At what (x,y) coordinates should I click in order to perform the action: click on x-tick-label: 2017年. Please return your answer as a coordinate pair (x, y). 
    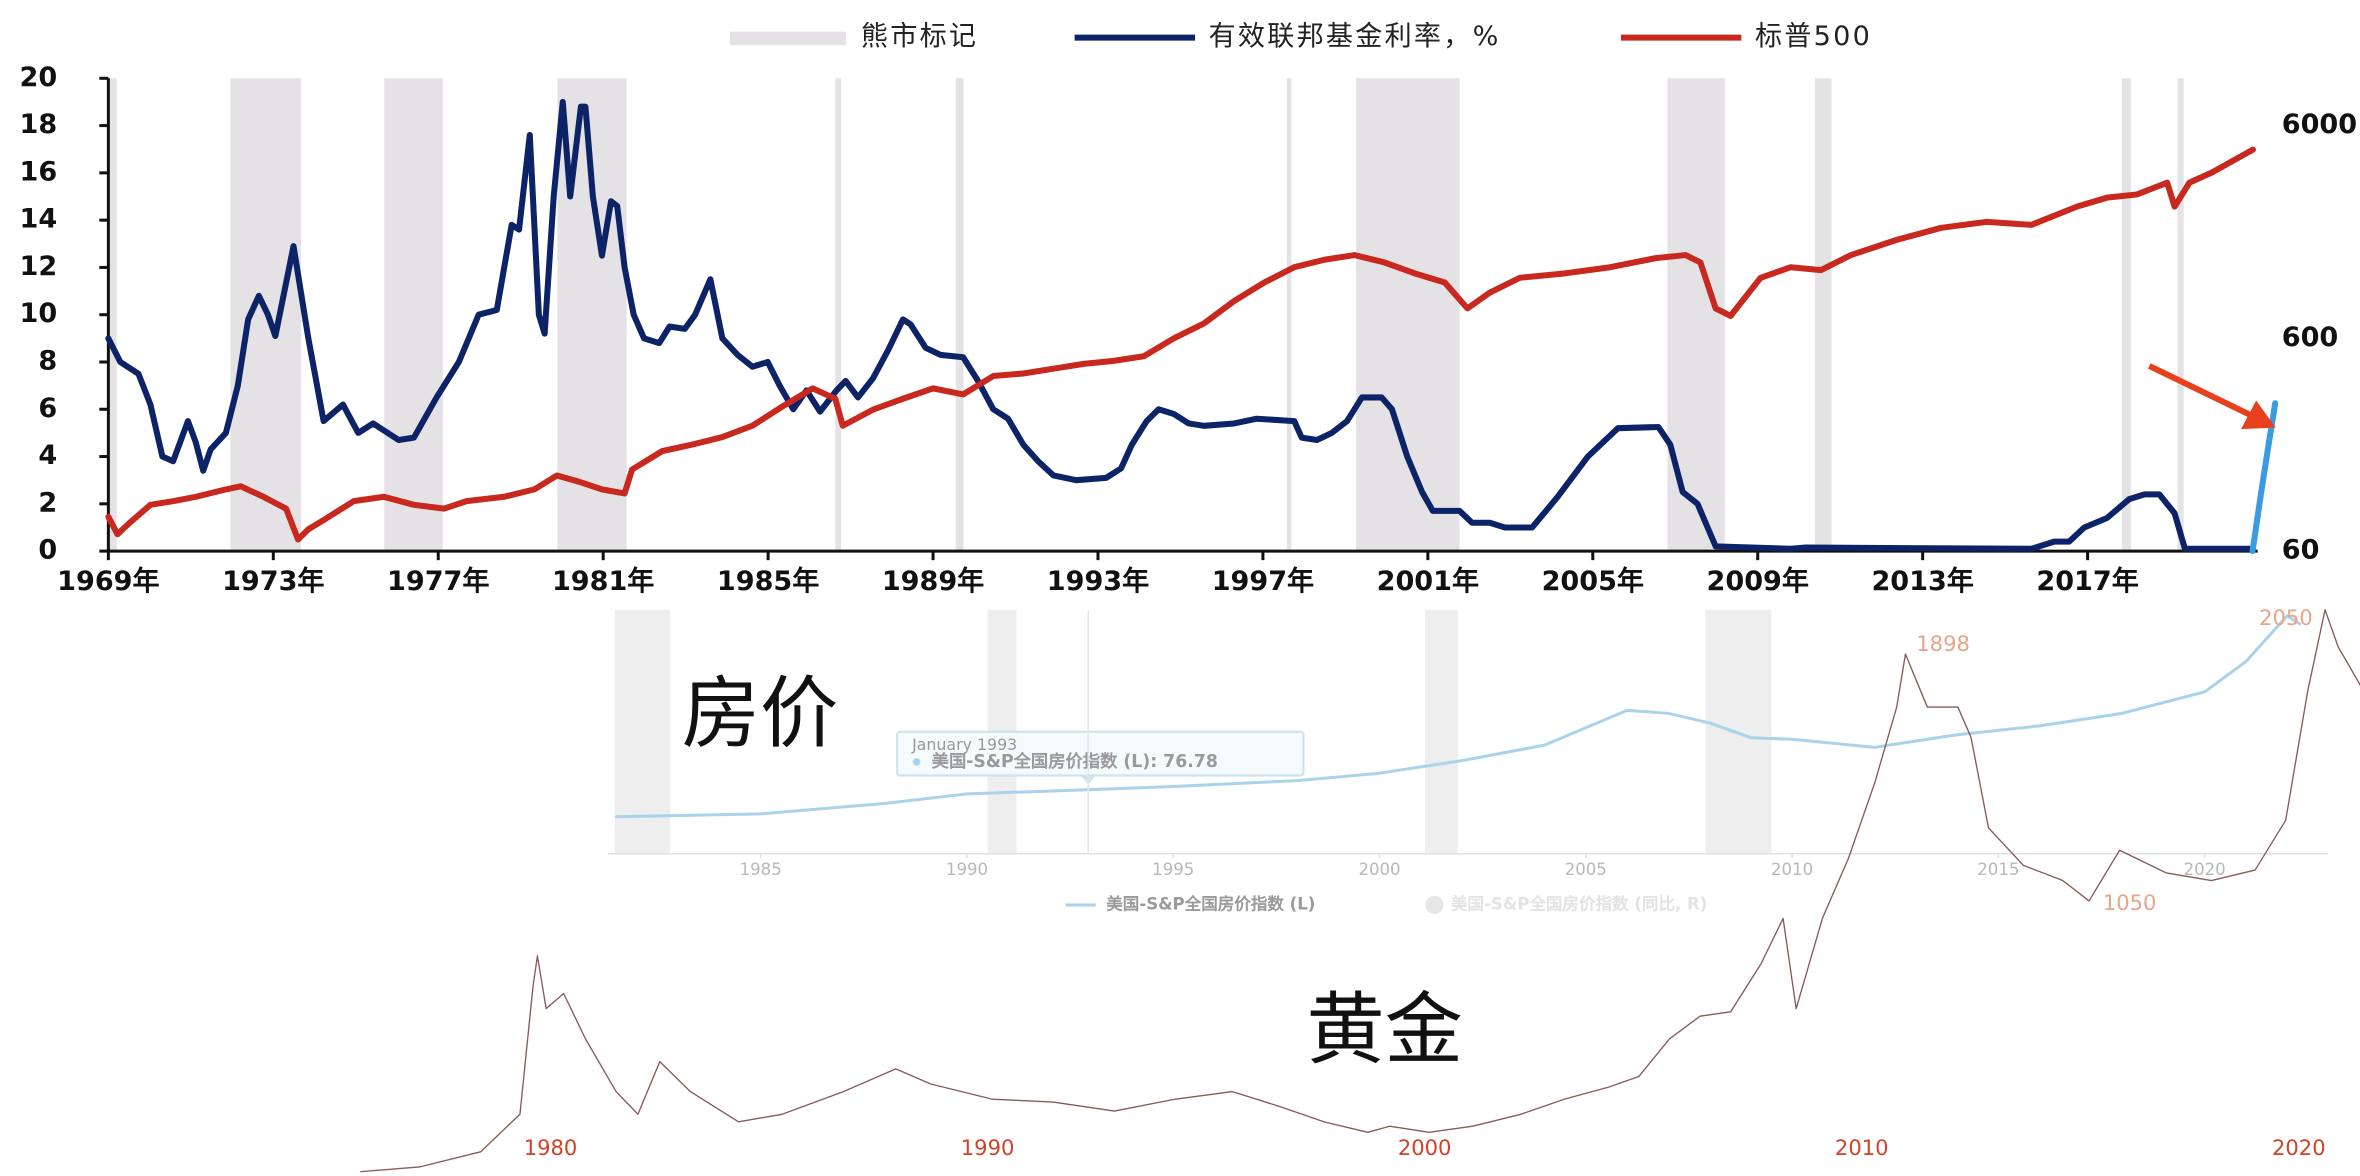
    Looking at the image, I should click on (2087, 581).